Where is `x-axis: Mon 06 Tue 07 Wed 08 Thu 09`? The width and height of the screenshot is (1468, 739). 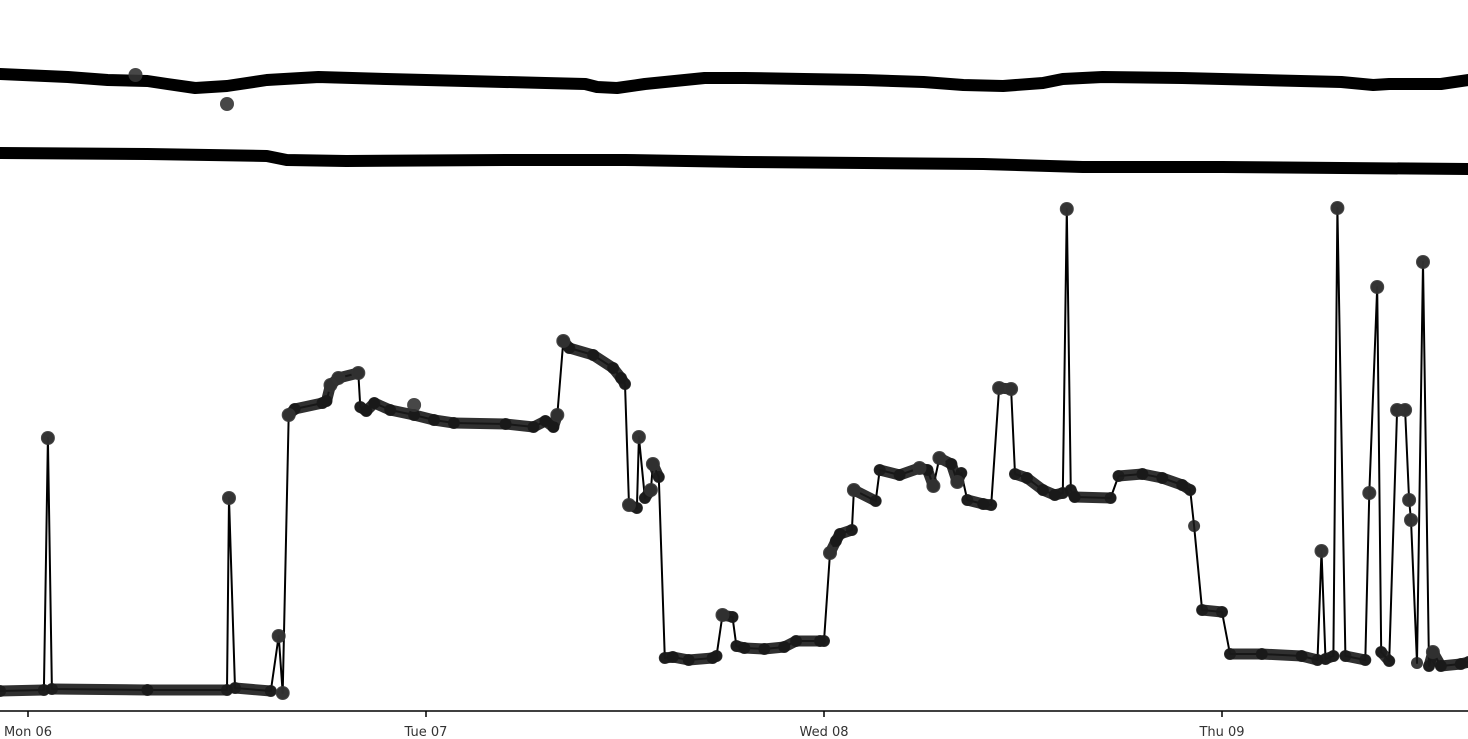
x-axis: Mon 06 Tue 07 Wed 08 Thu 09 is located at coordinates (734, 724).